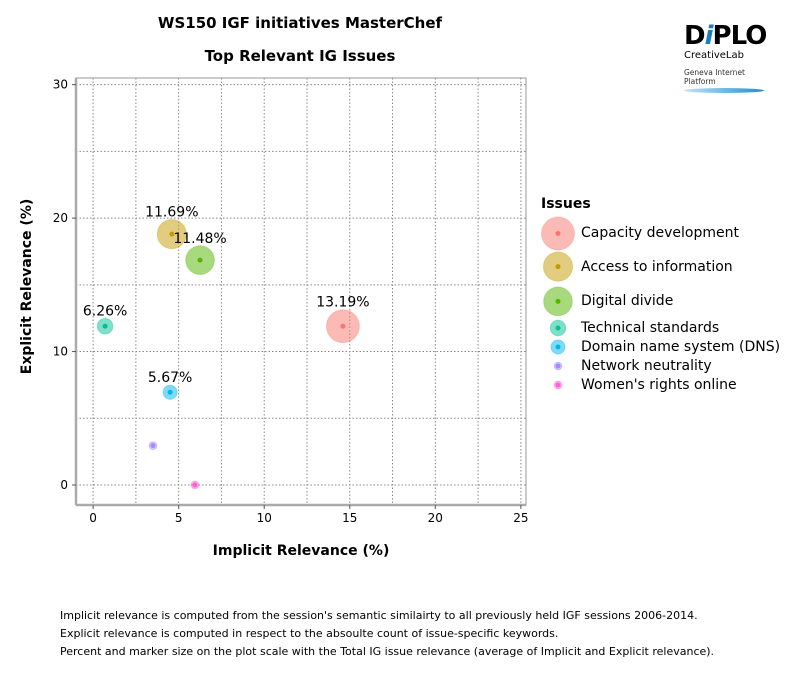 This screenshot has width=800, height=700. Describe the element at coordinates (105, 311) in the screenshot. I see `point-label: 6.26%` at that location.